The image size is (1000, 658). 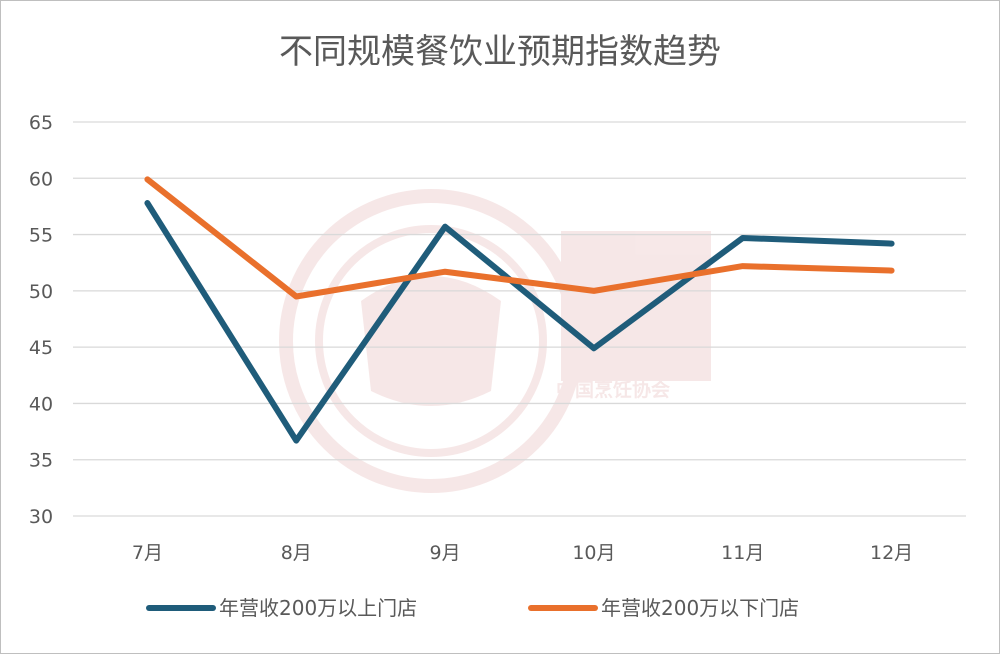 What do you see at coordinates (445, 553) in the screenshot?
I see `x-tick-label: 9月` at bounding box center [445, 553].